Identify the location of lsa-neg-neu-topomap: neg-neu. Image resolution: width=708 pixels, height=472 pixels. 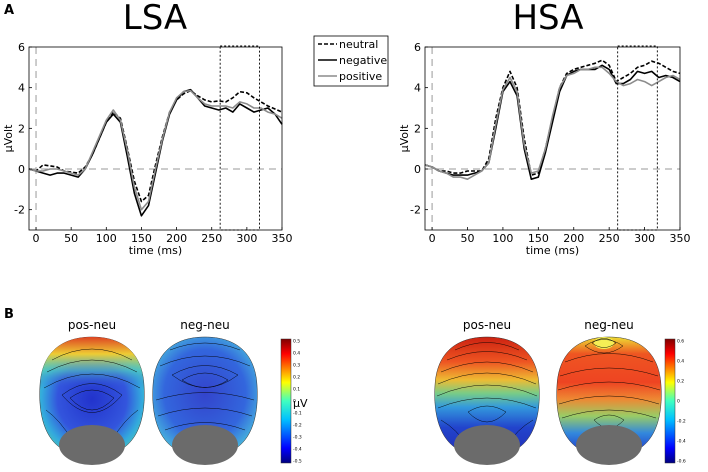
(205, 391).